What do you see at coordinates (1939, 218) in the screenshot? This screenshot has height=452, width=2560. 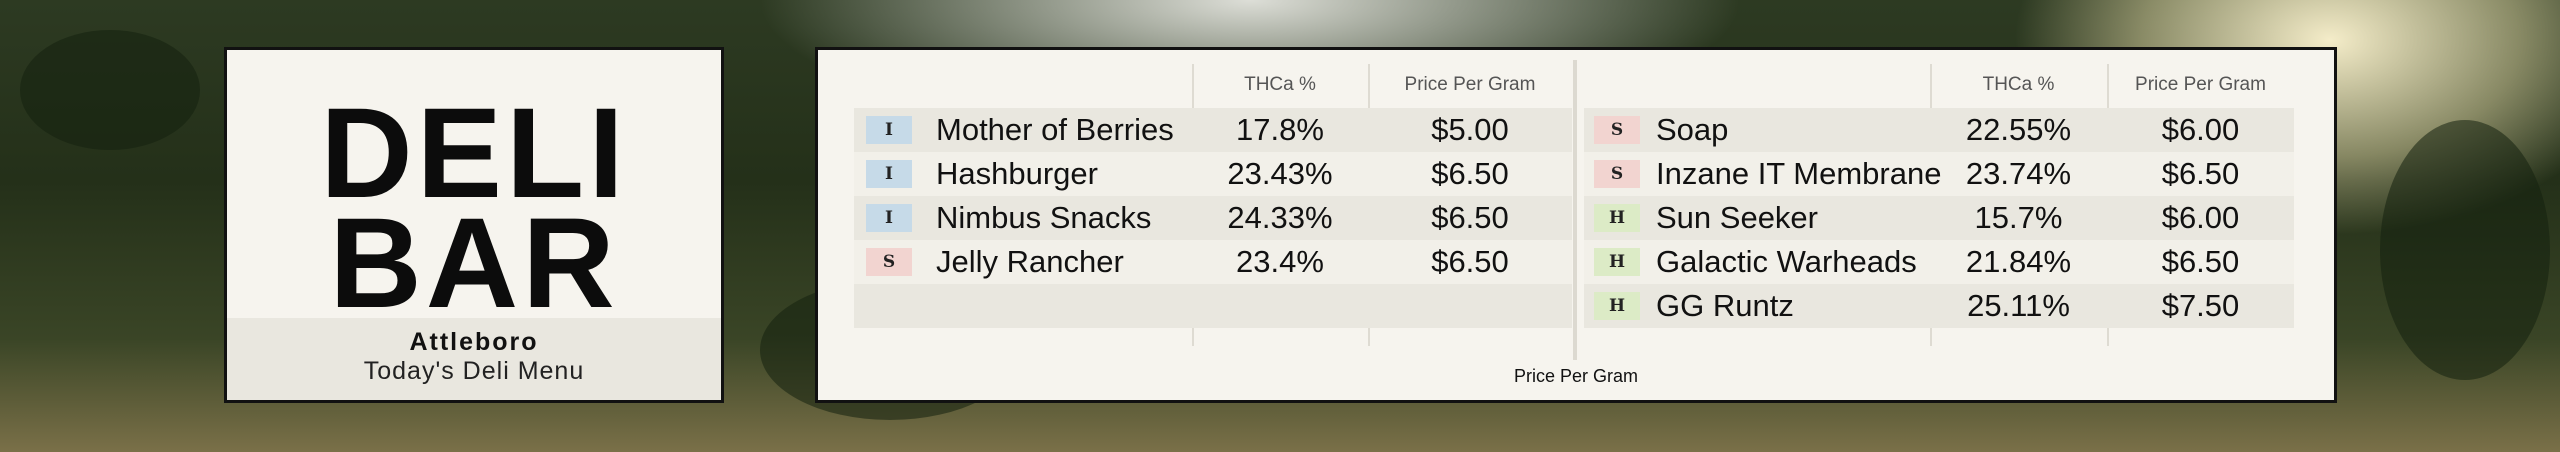 I see `menu-row: H Sun Seeker 15.7% $6.00` at bounding box center [1939, 218].